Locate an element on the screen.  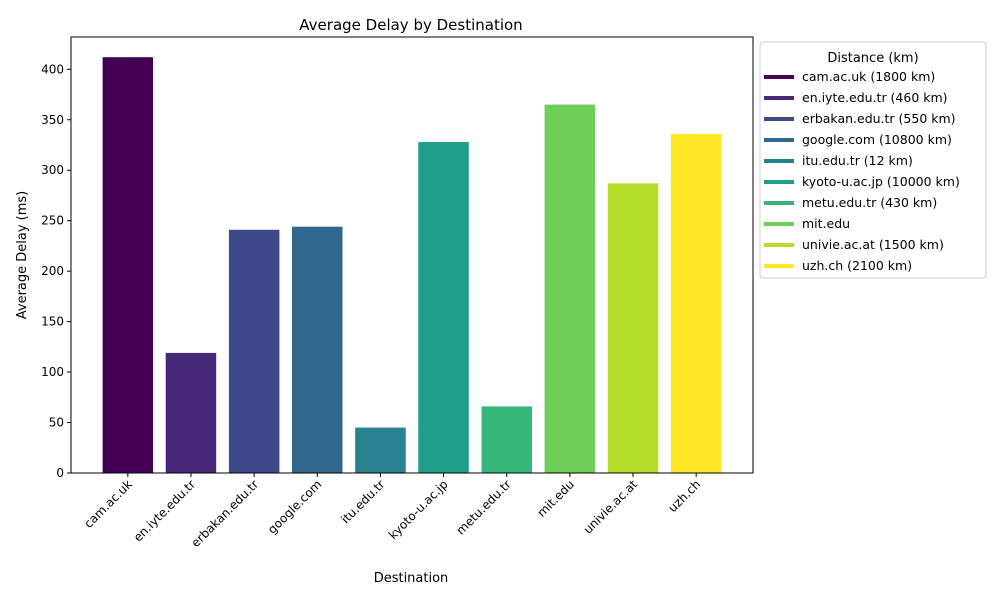
x-tick-label: itu.edu.tr is located at coordinates (362, 501).